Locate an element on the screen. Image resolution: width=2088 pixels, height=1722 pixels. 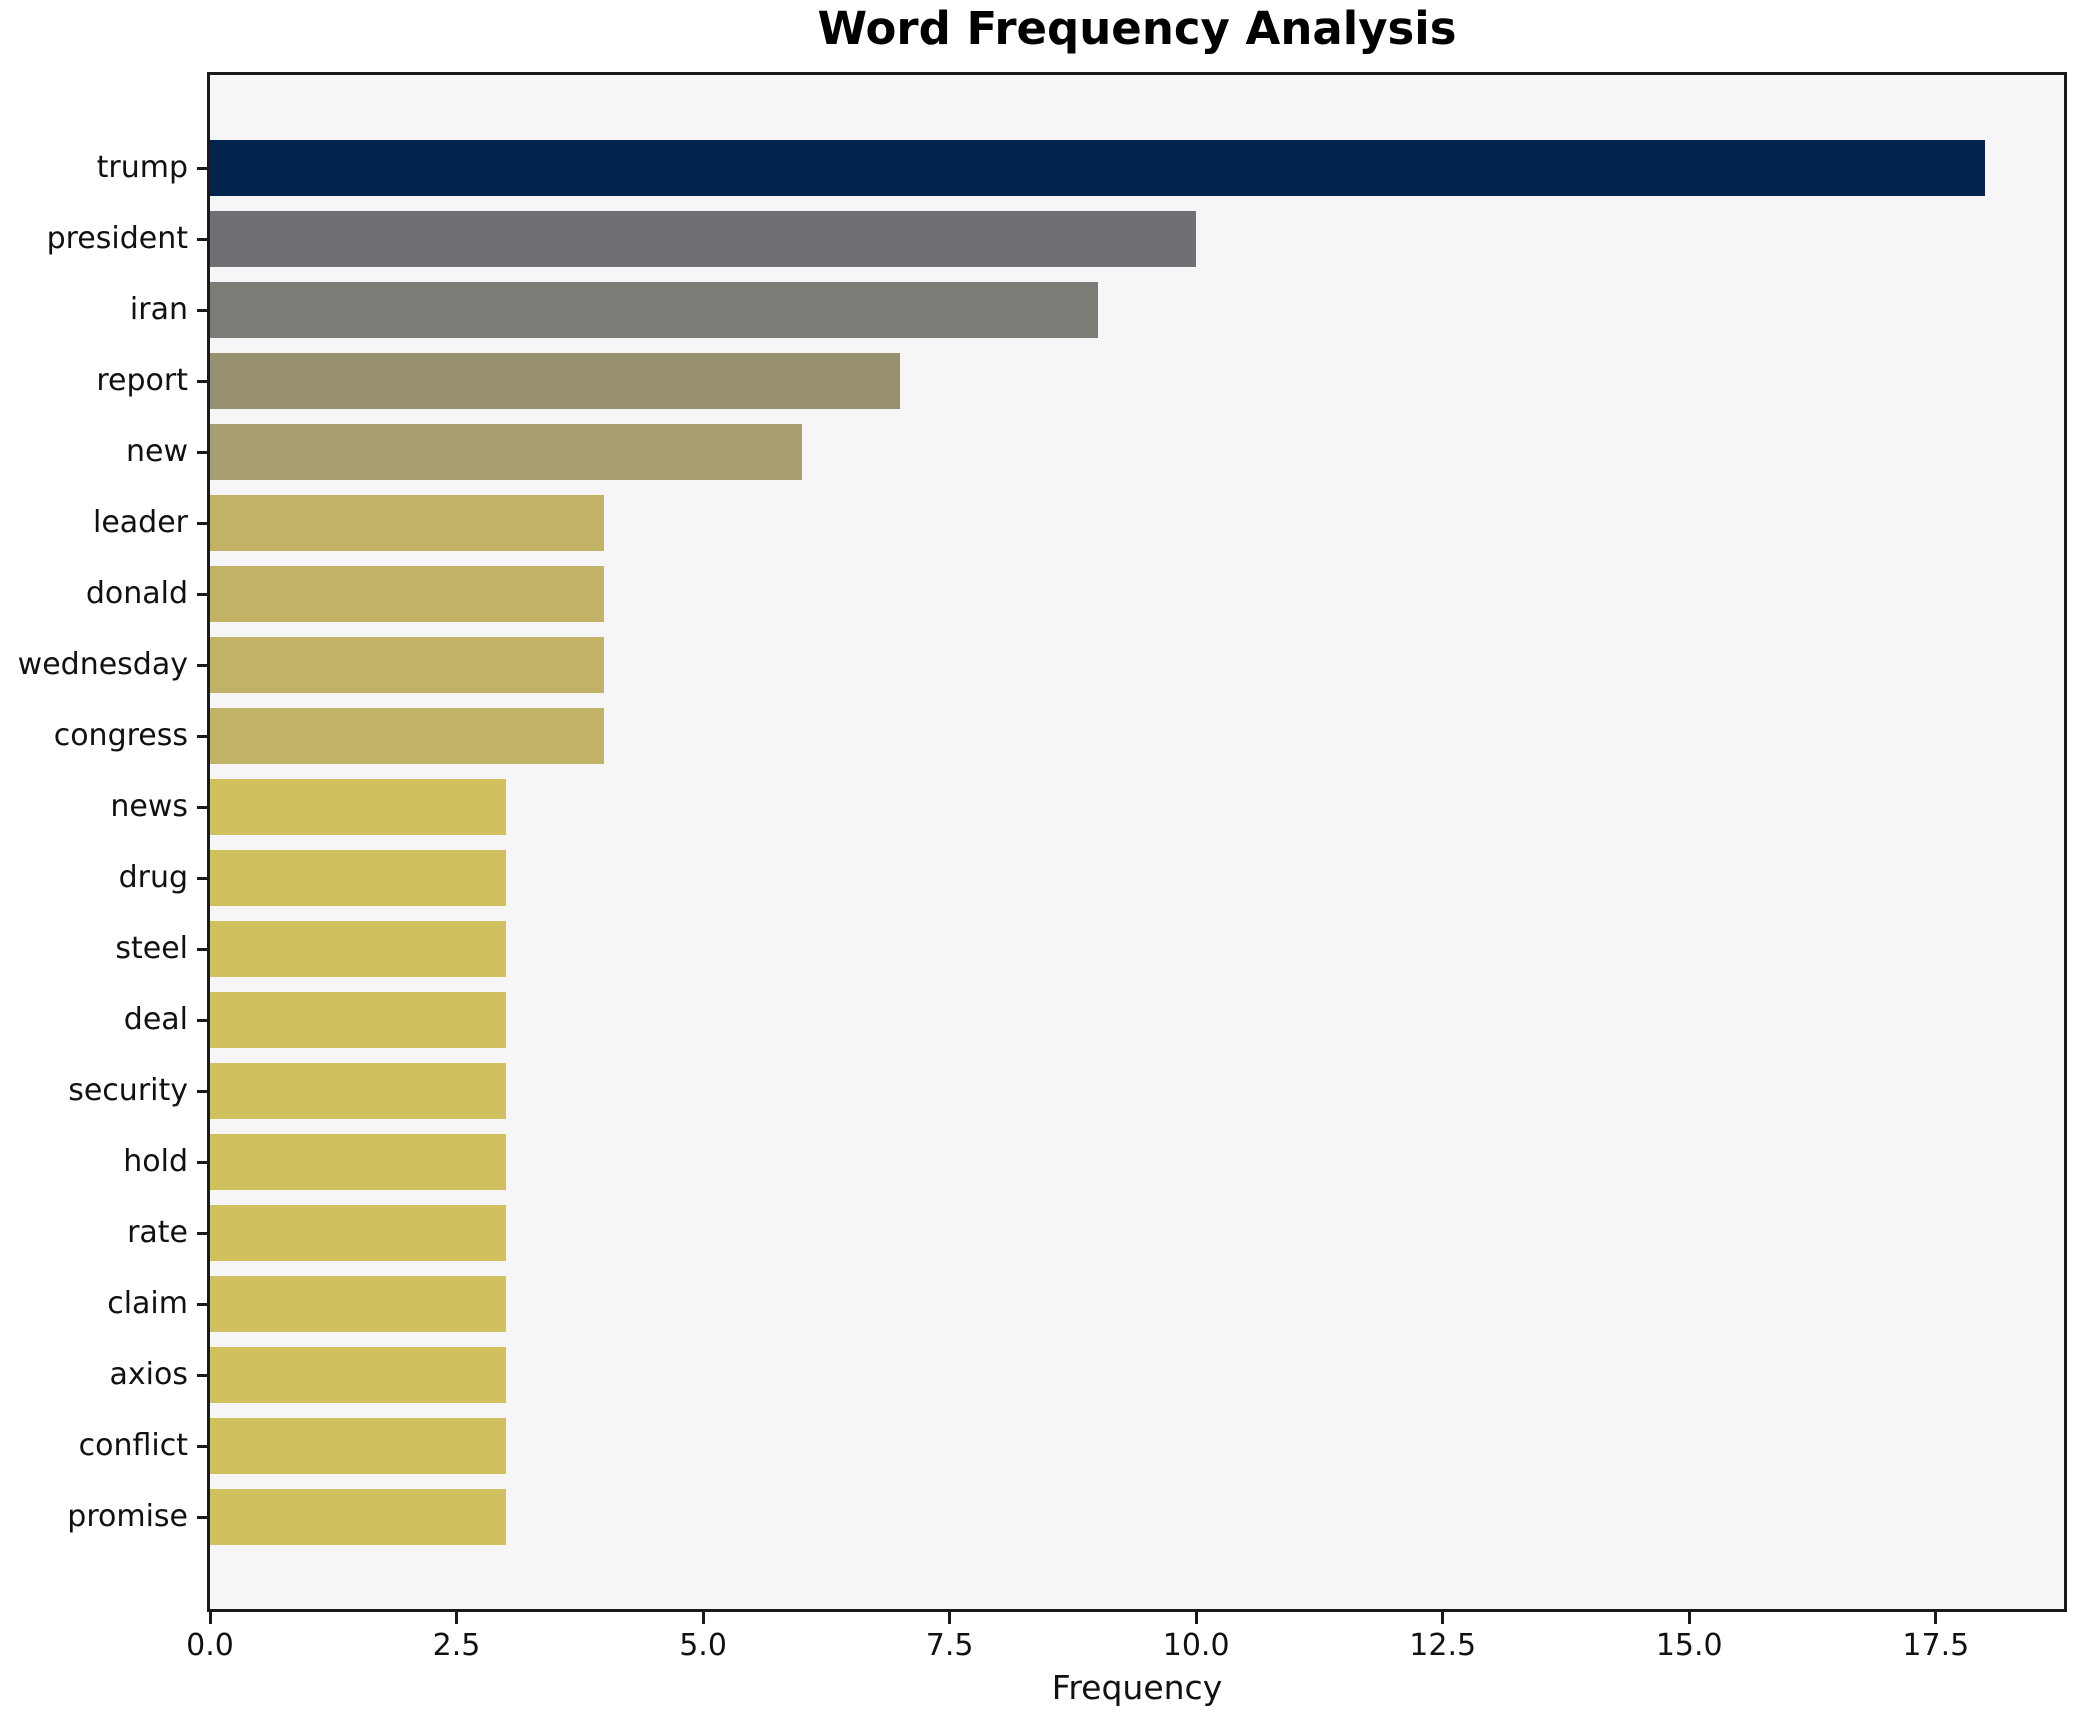
bar-claim is located at coordinates (358, 1304).